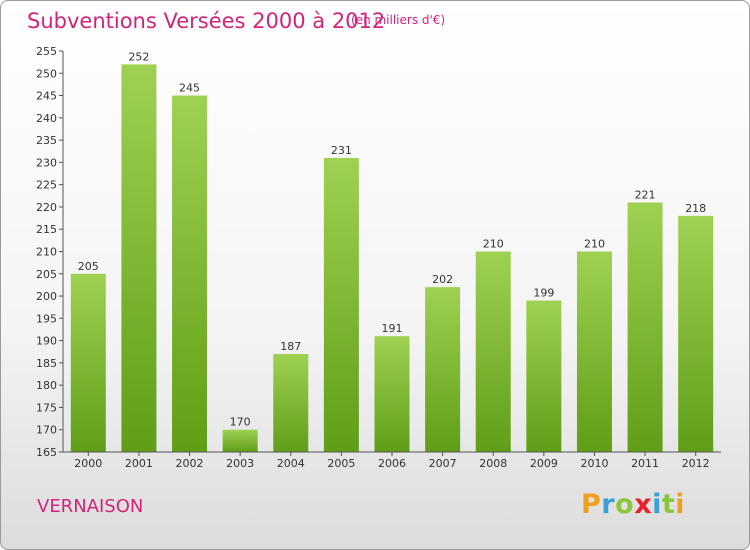  Describe the element at coordinates (695, 208) in the screenshot. I see `bar-value-label: 218` at that location.